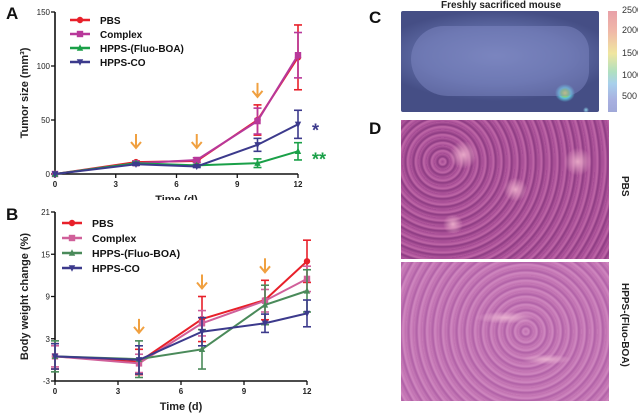 This screenshot has height=416, width=638. I want to click on fluorescence-image-title: Freshly sacrificed mouse, so click(501, 5).